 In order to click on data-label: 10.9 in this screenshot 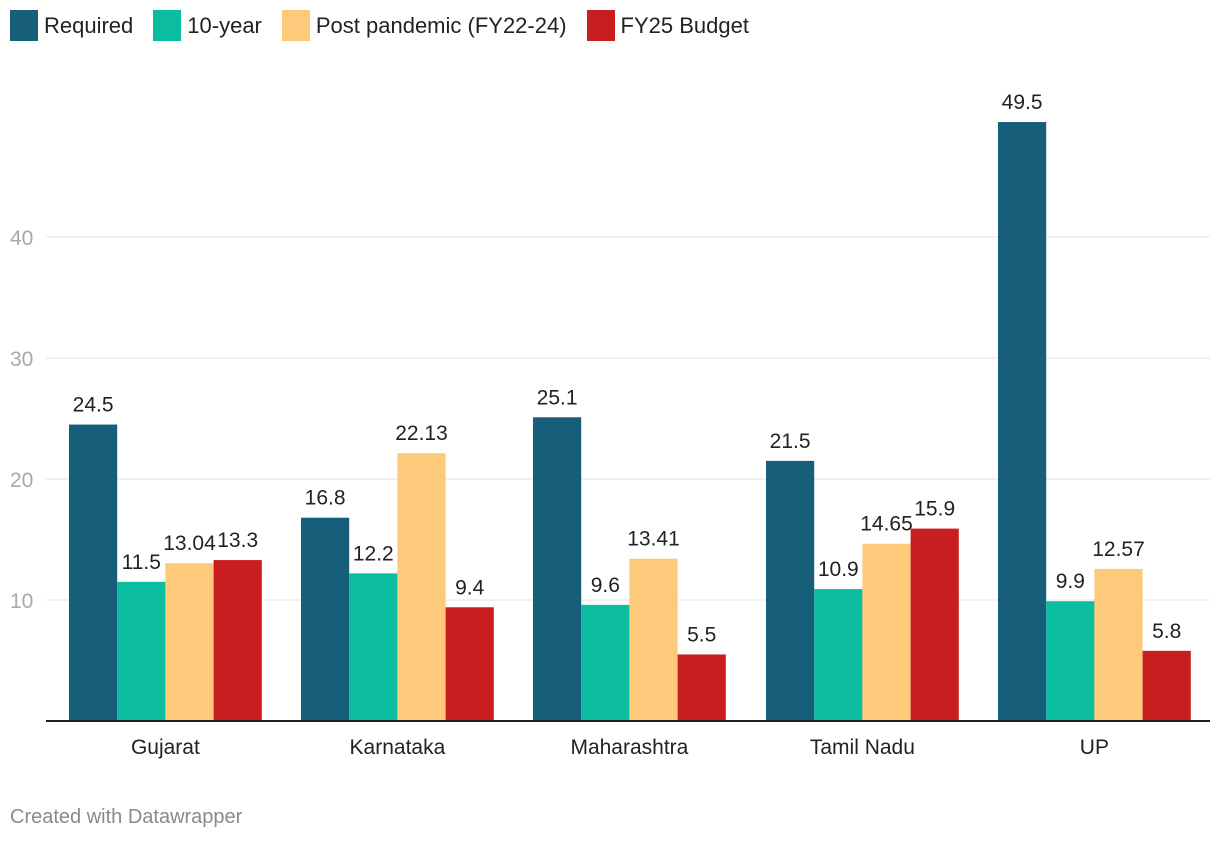, I will do `click(838, 569)`.